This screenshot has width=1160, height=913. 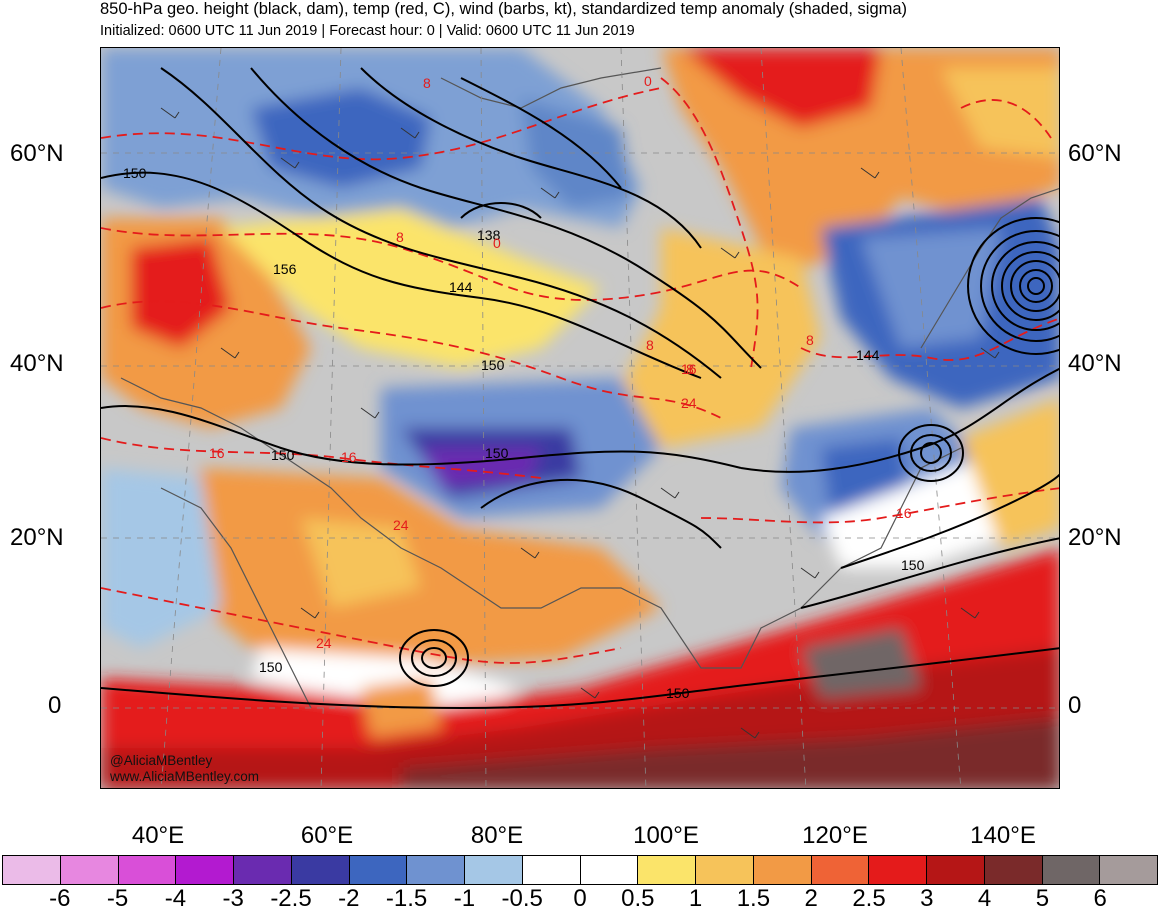 What do you see at coordinates (869, 898) in the screenshot?
I see `colorbar-label: 2.5` at bounding box center [869, 898].